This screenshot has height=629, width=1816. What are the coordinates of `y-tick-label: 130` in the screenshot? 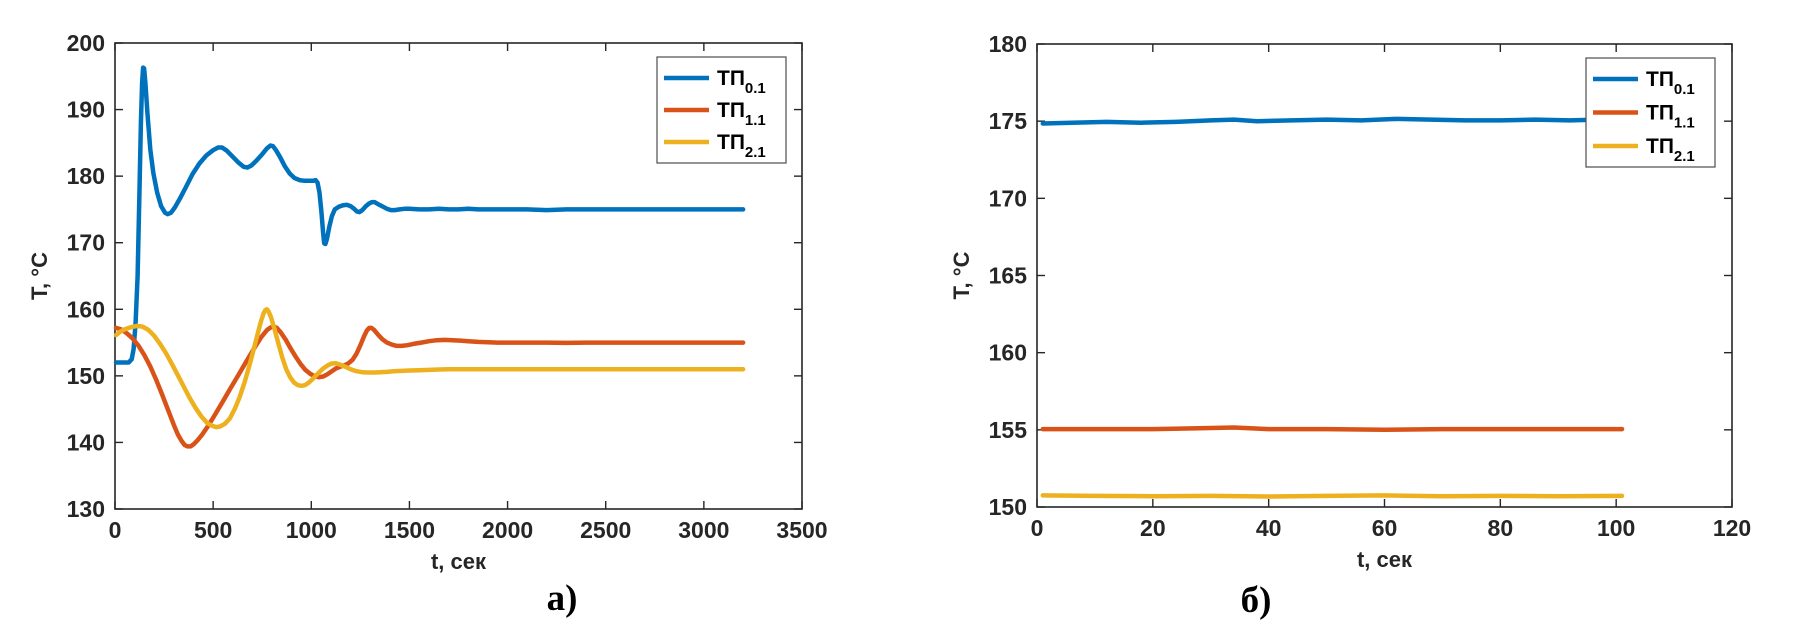 It's located at (86, 509).